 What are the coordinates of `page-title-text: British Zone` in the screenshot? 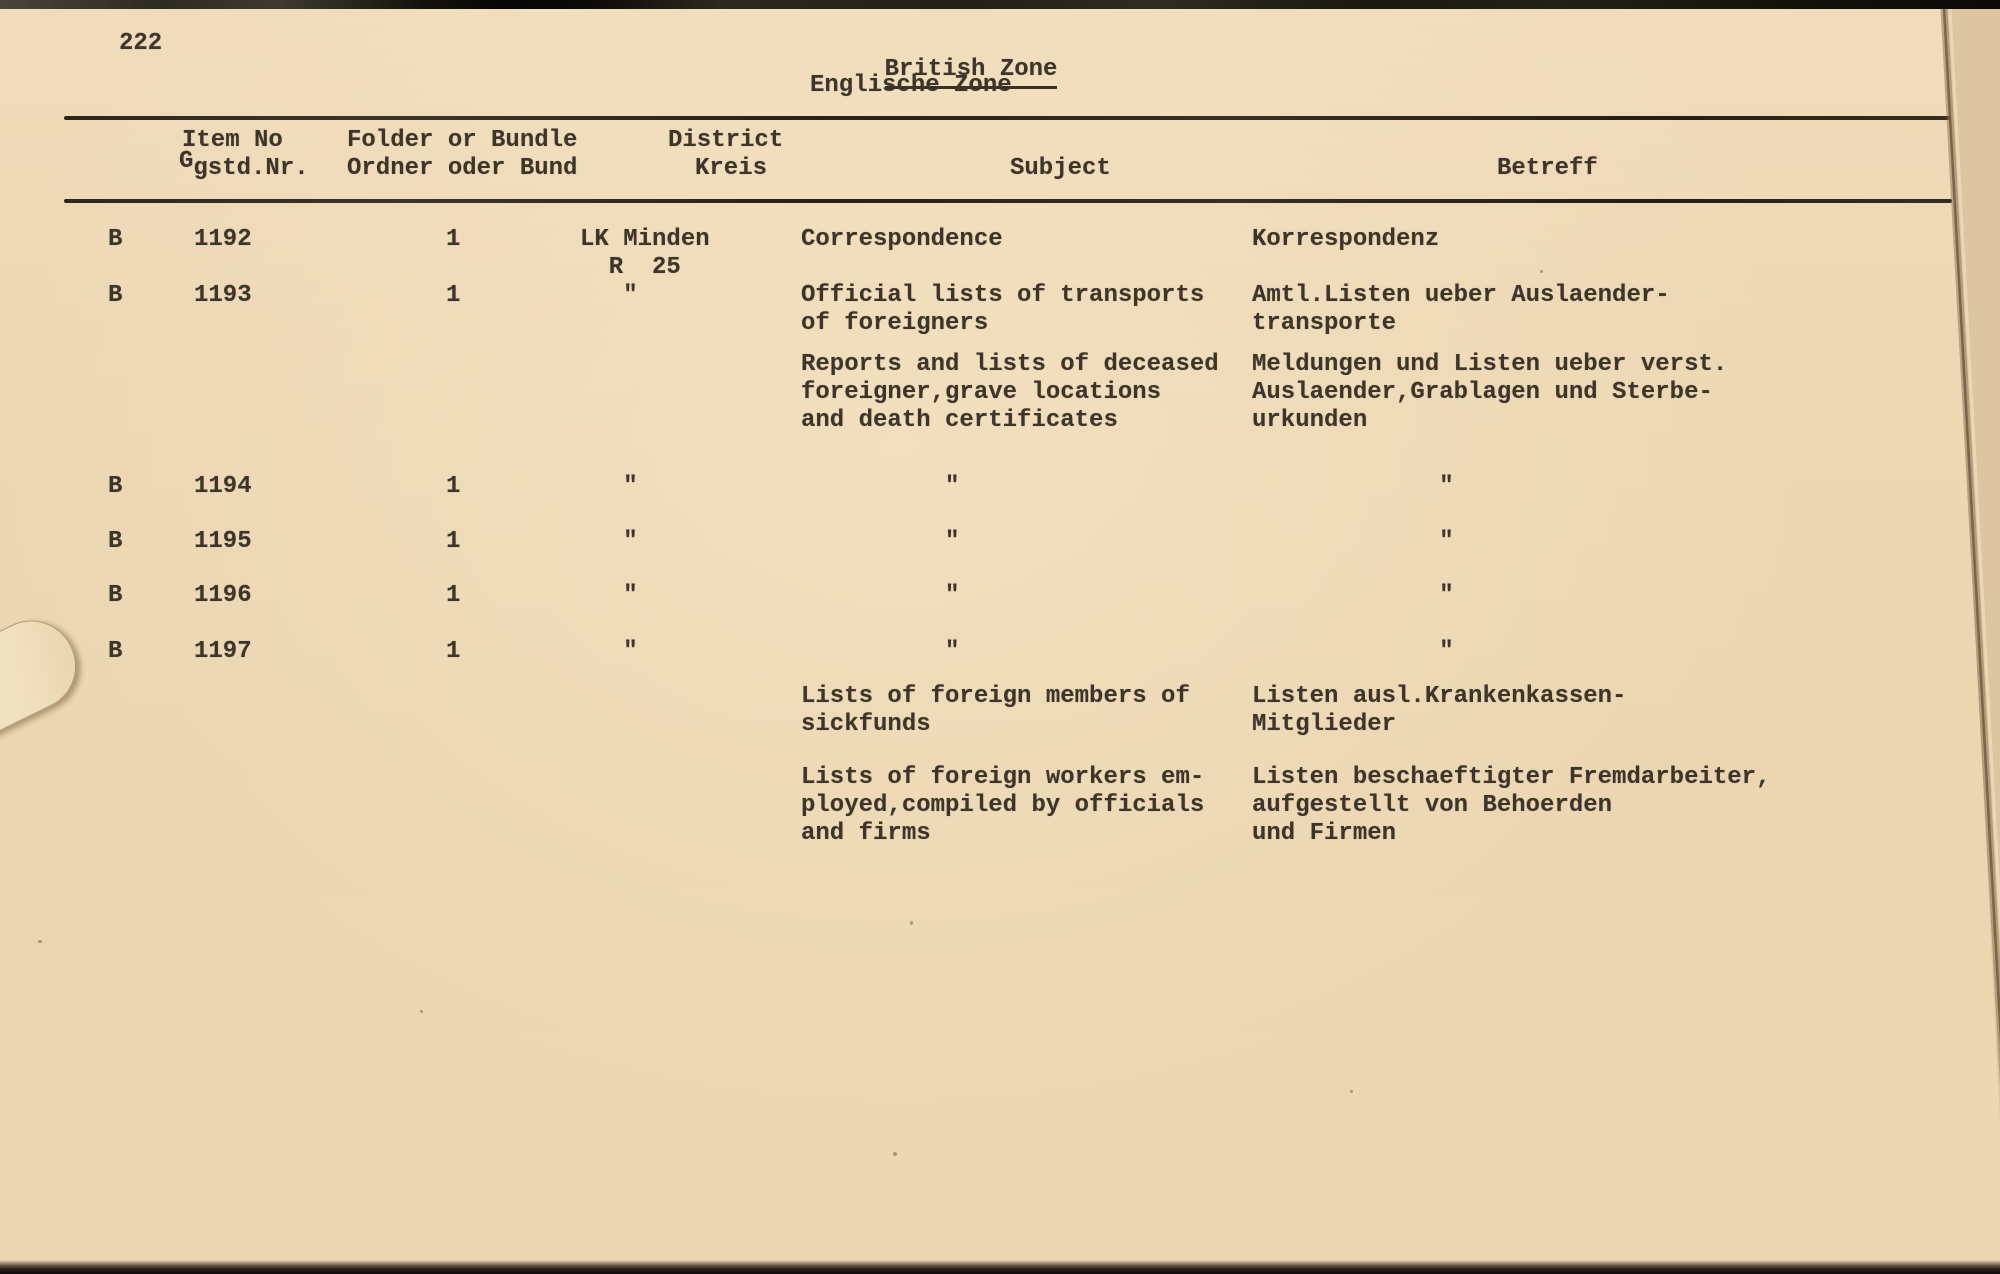 It's located at (971, 72).